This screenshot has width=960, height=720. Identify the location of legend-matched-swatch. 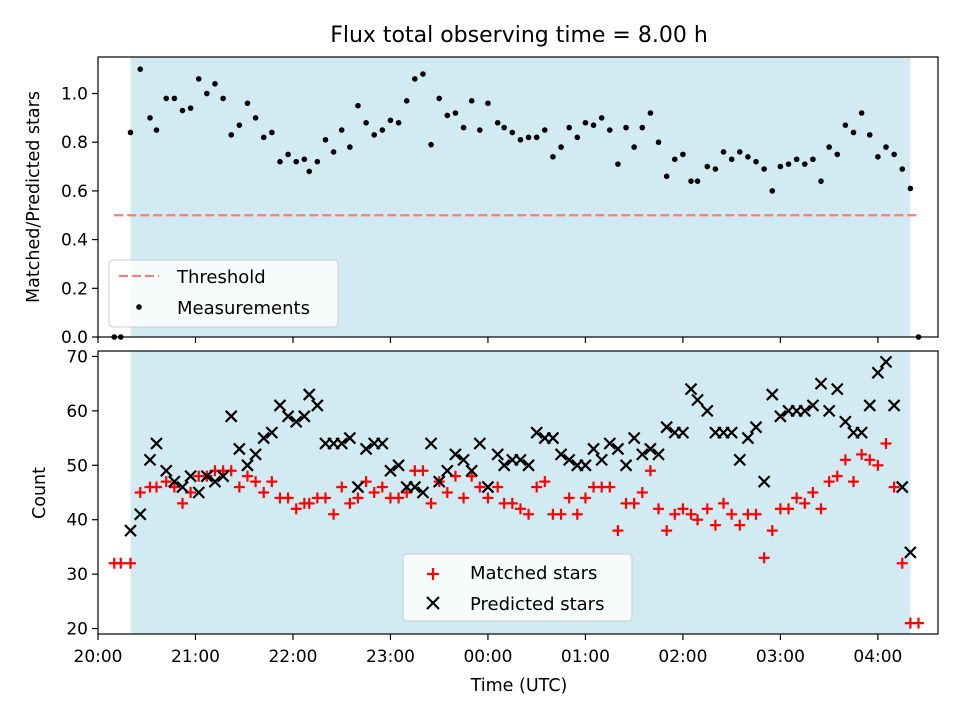
(433, 574).